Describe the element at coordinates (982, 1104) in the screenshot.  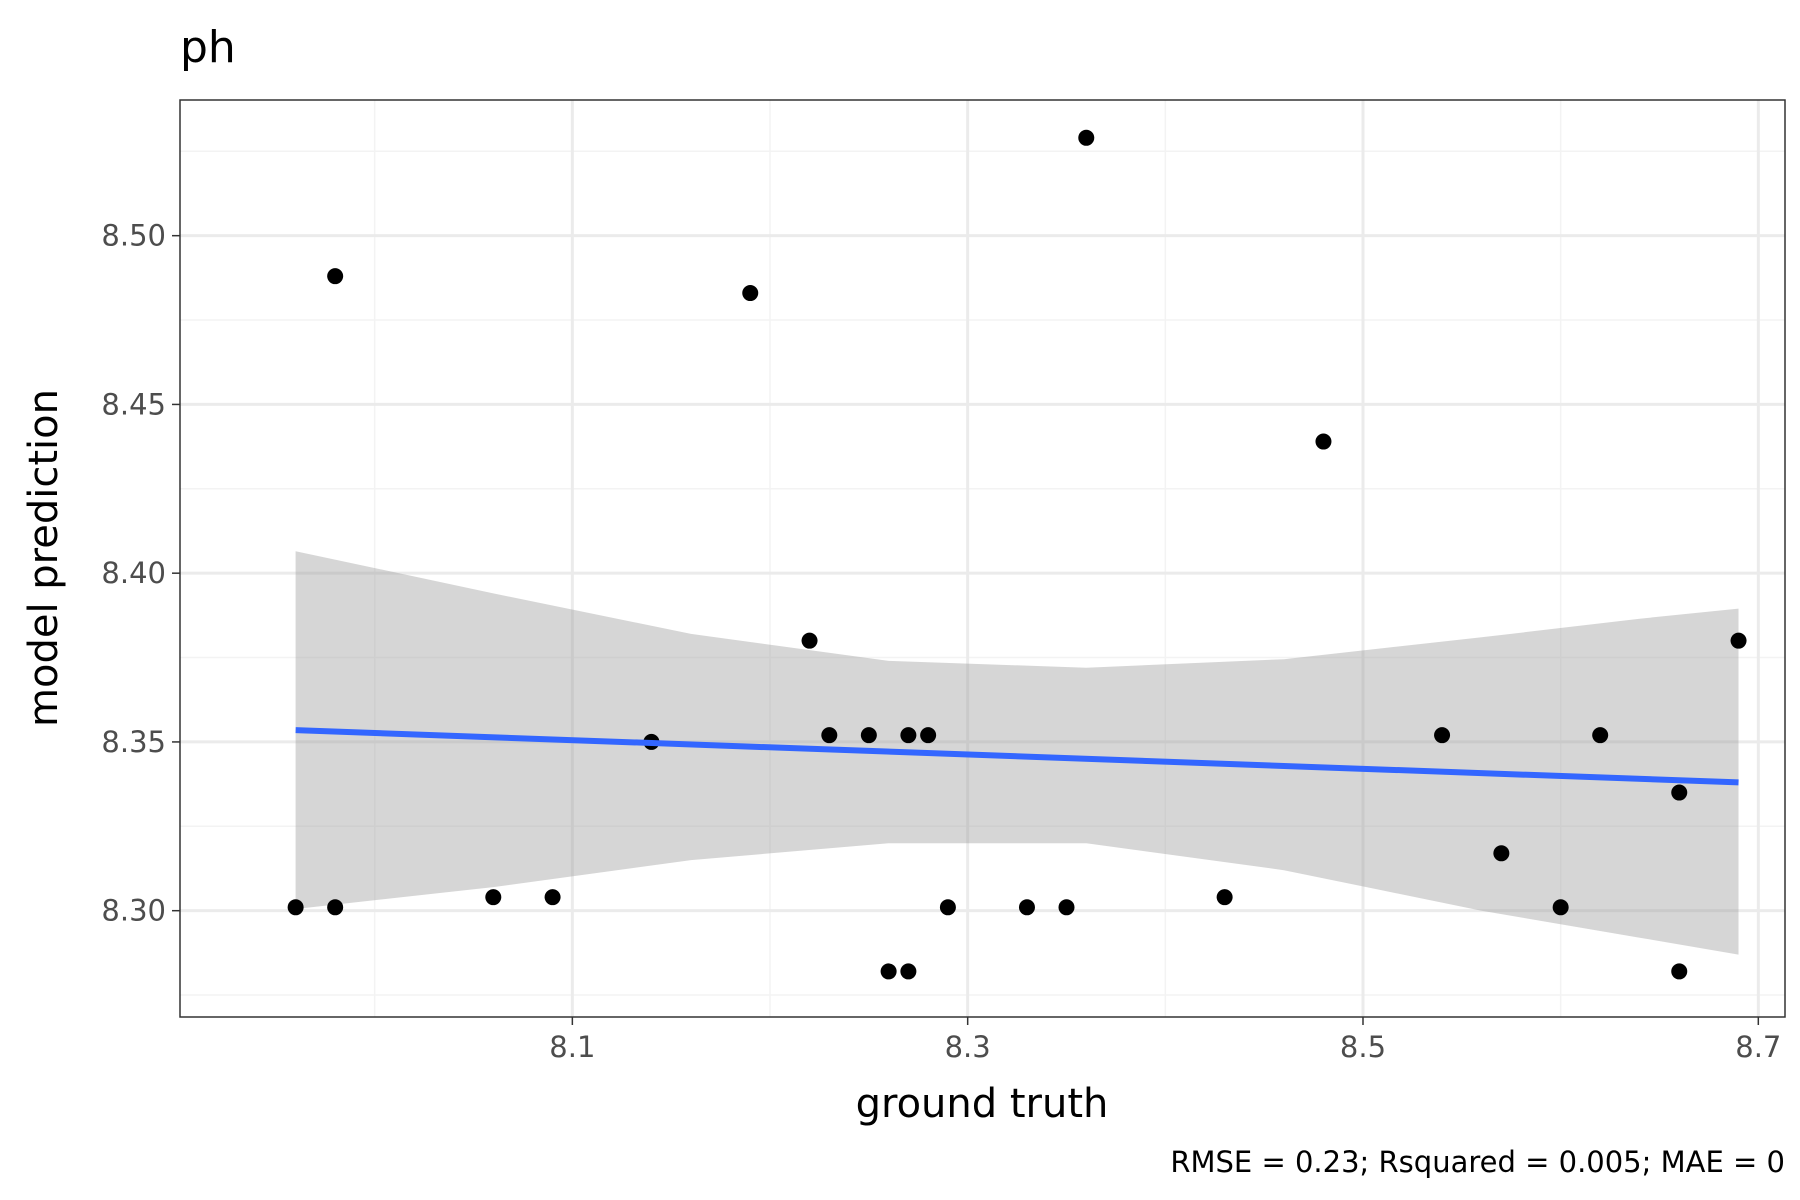
I see `x-axis-label: ground truth` at that location.